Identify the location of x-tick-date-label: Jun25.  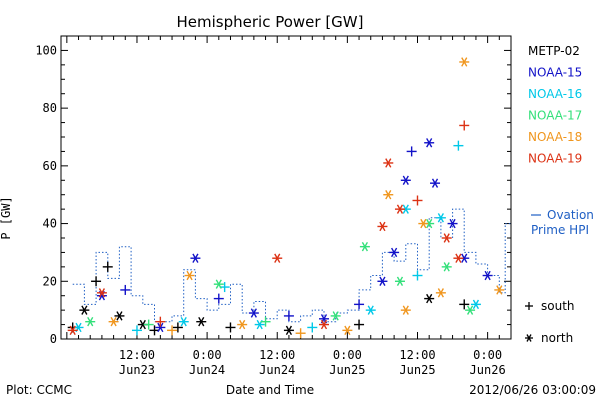
(347, 370).